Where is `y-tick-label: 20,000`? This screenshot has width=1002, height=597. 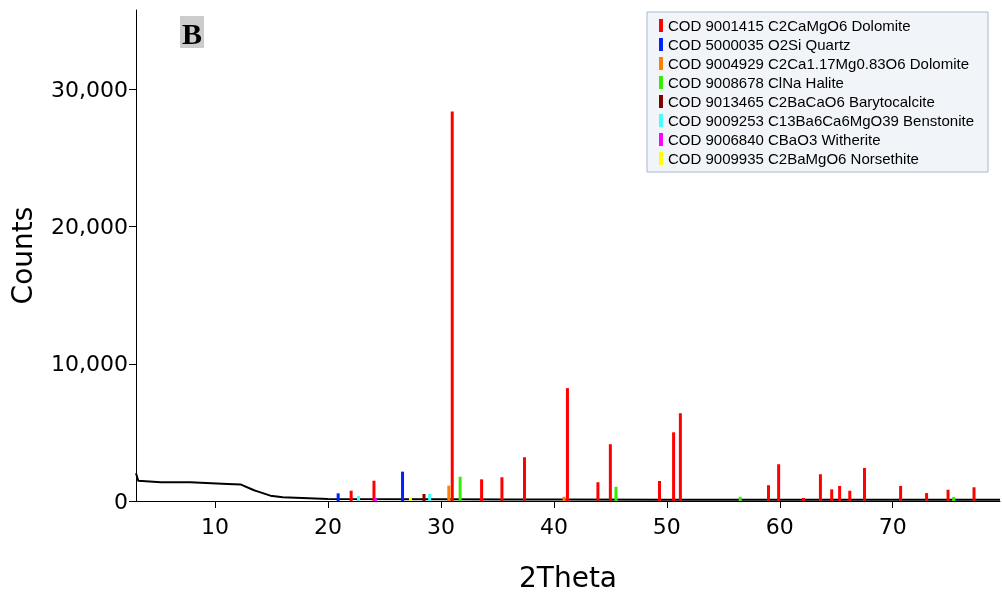
y-tick-label: 20,000 is located at coordinates (89, 227).